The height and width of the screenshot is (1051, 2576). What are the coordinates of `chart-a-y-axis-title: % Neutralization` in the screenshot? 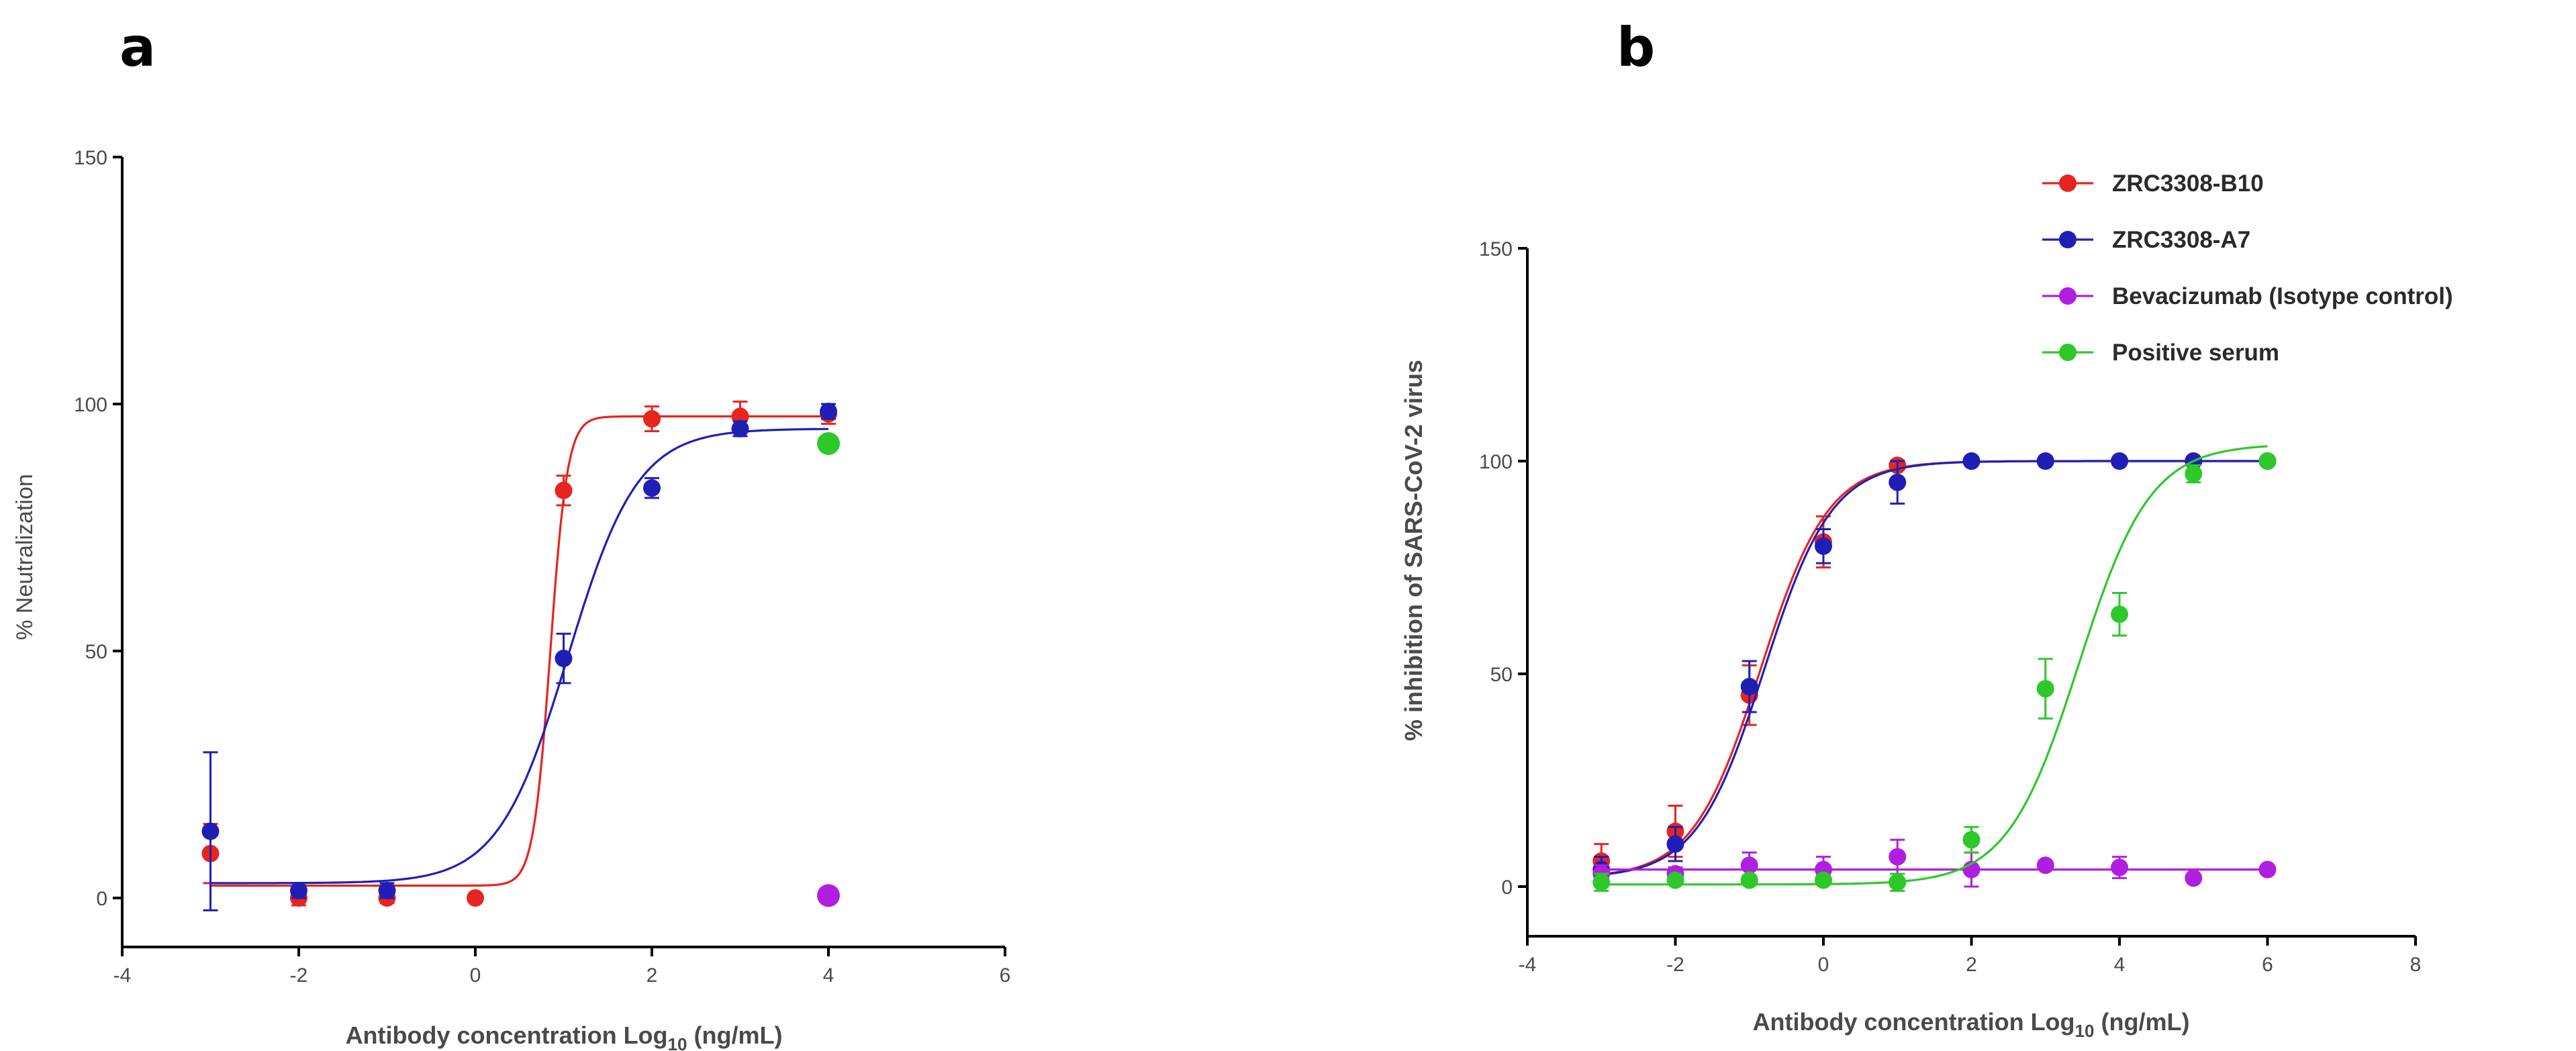 It's located at (25, 557).